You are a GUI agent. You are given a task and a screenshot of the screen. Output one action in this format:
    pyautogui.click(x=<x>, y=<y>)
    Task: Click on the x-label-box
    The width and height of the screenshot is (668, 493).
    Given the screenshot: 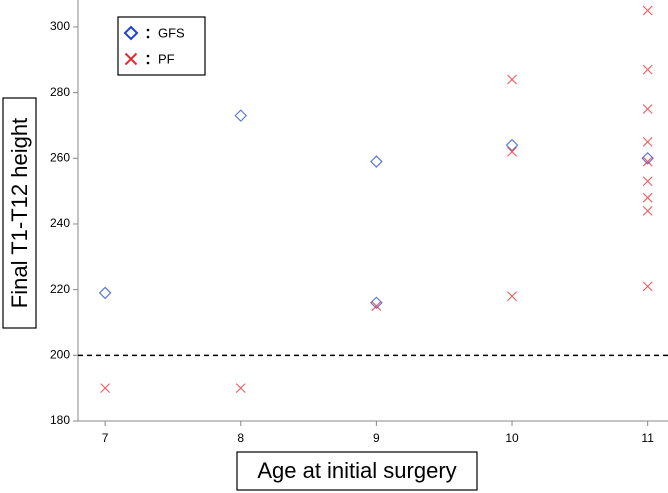 What is the action you would take?
    pyautogui.click(x=357, y=471)
    